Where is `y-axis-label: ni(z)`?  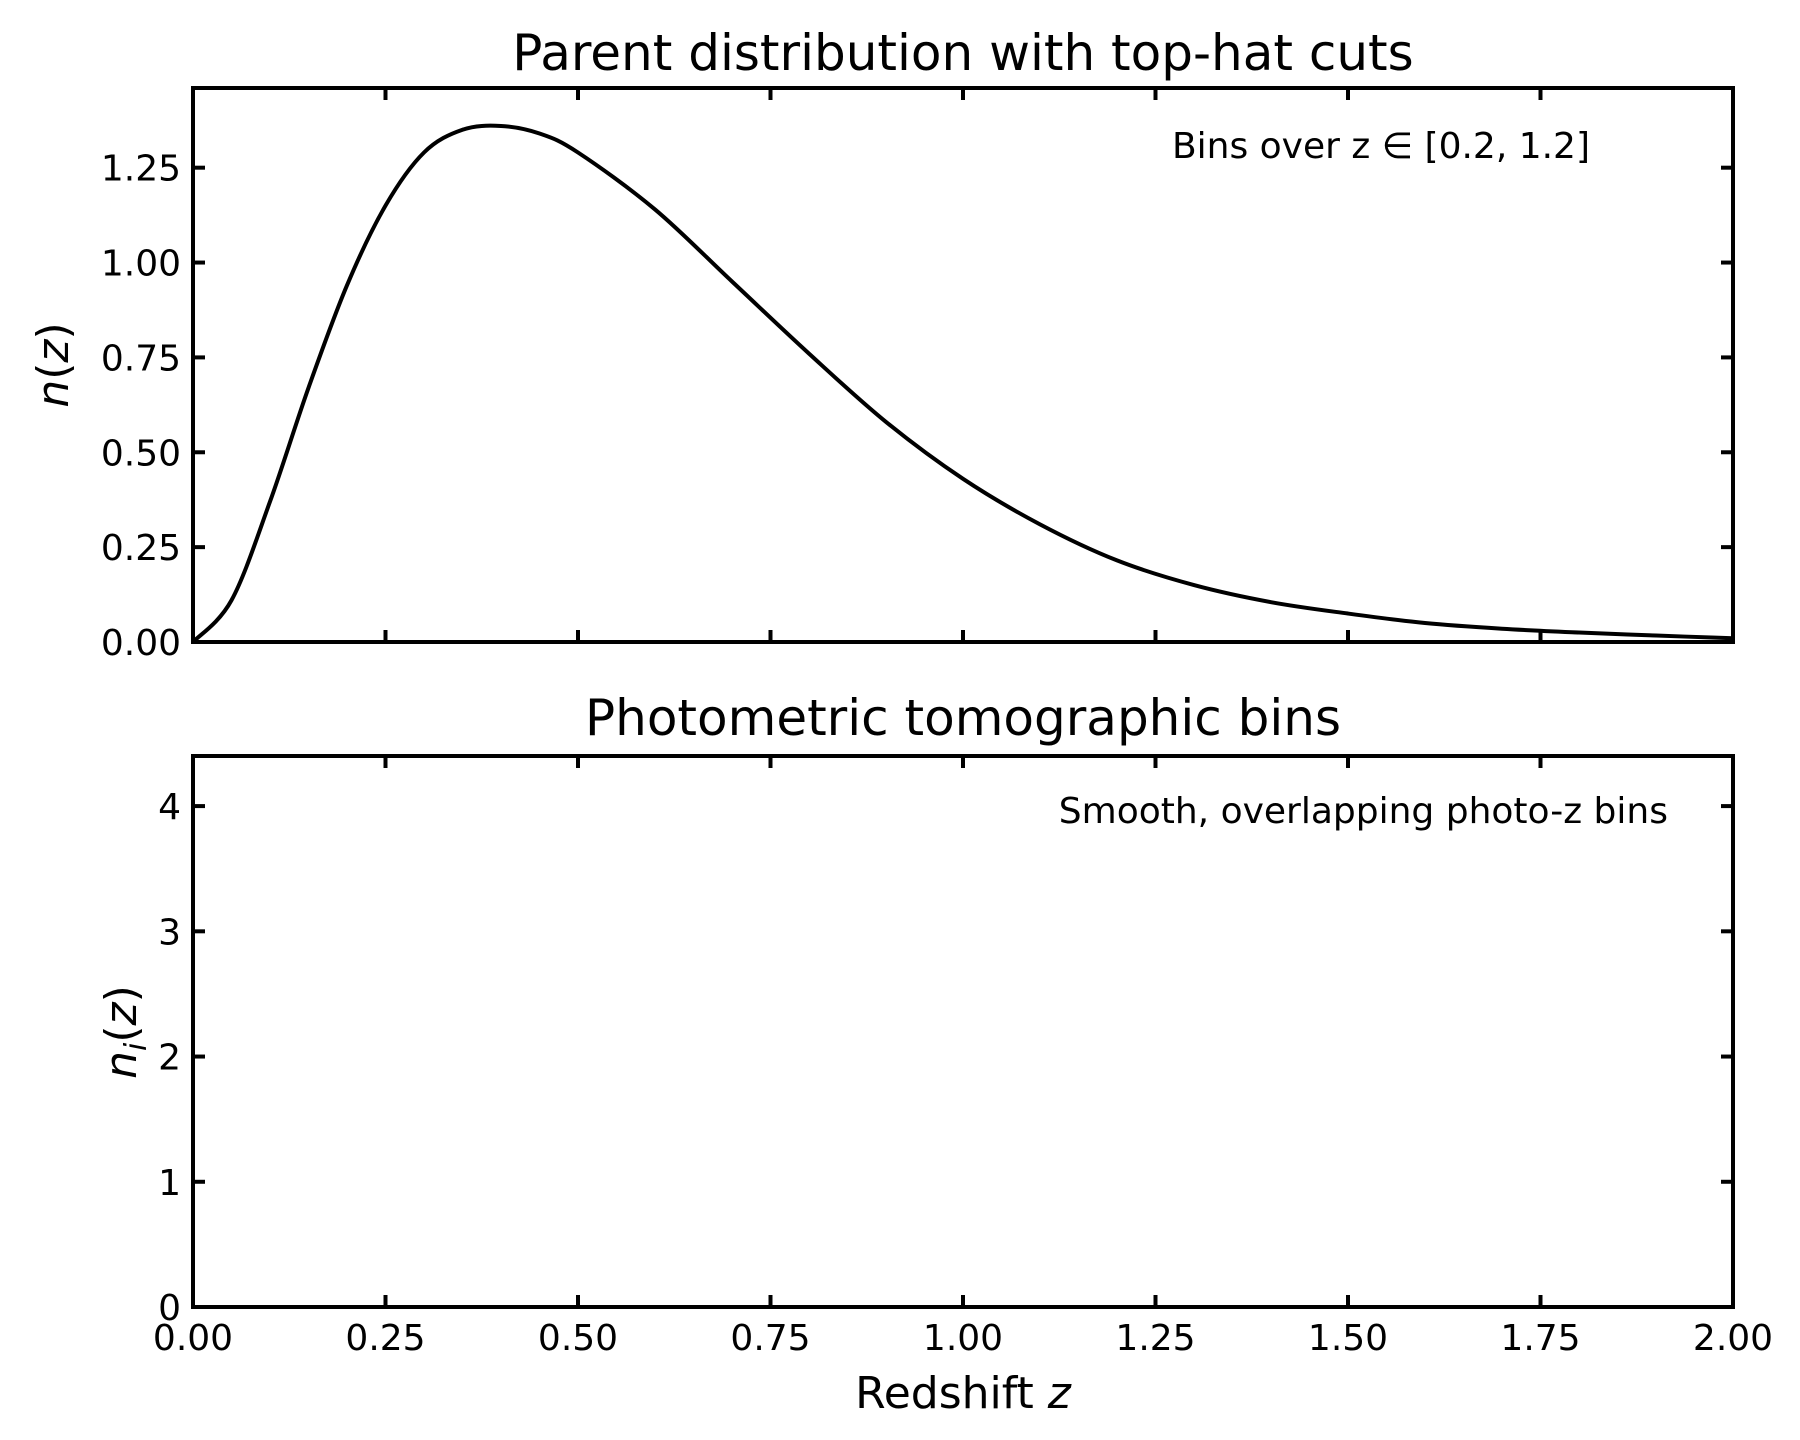
y-axis-label: ni(z) is located at coordinates (125, 1032).